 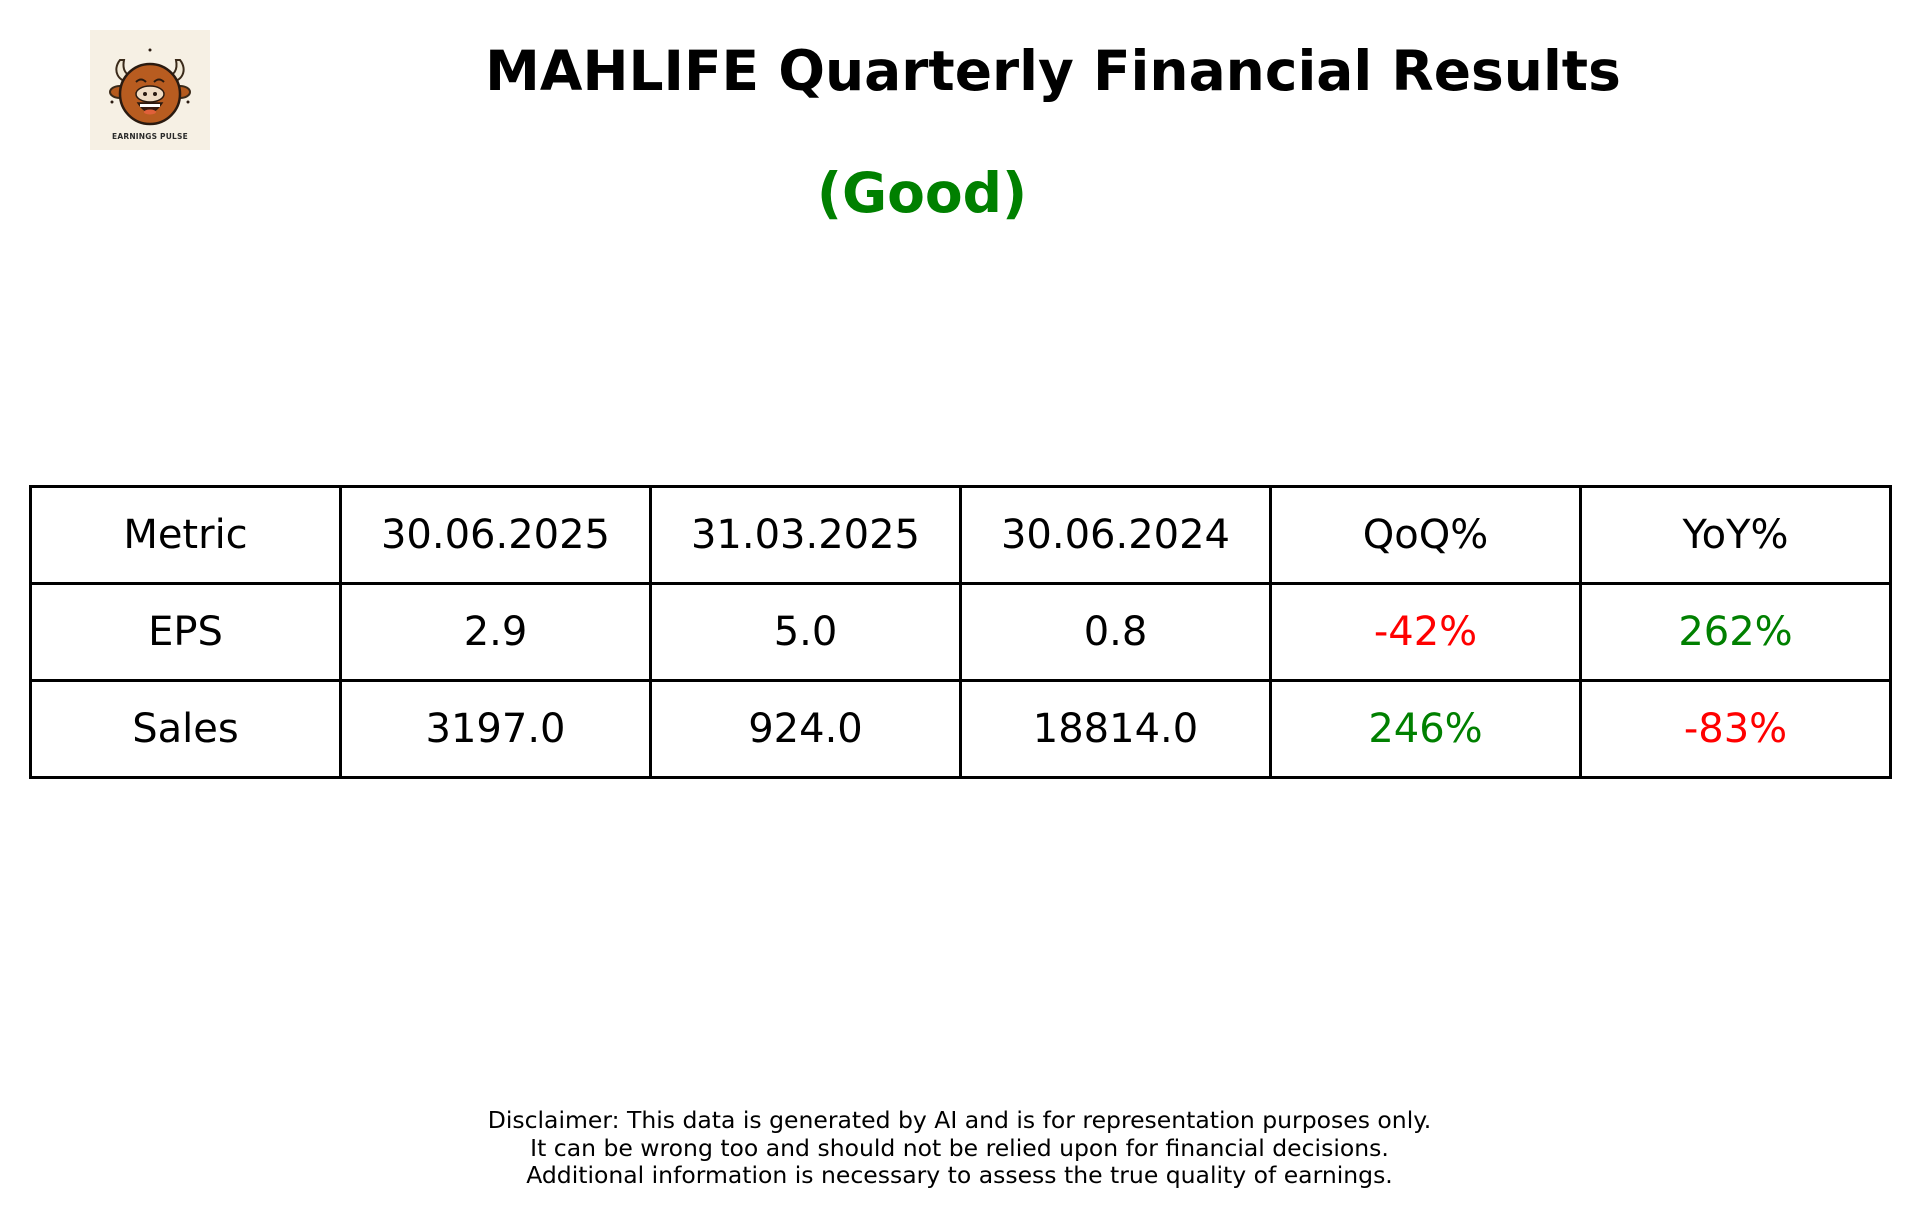 I want to click on logo-text: EARNINGS PULSE, so click(x=150, y=136).